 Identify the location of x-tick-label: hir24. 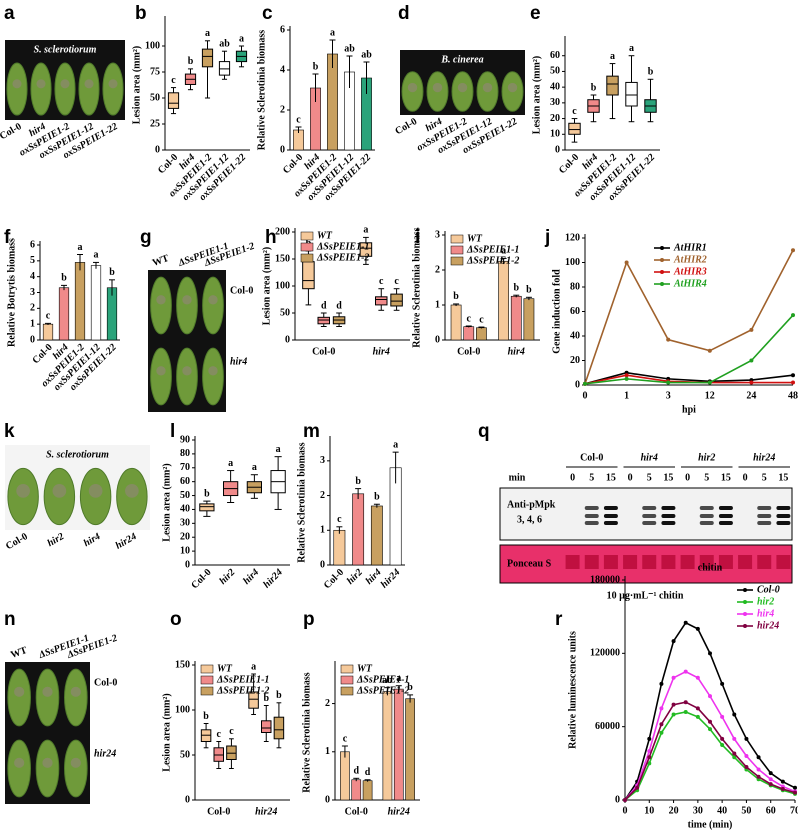
(399, 811).